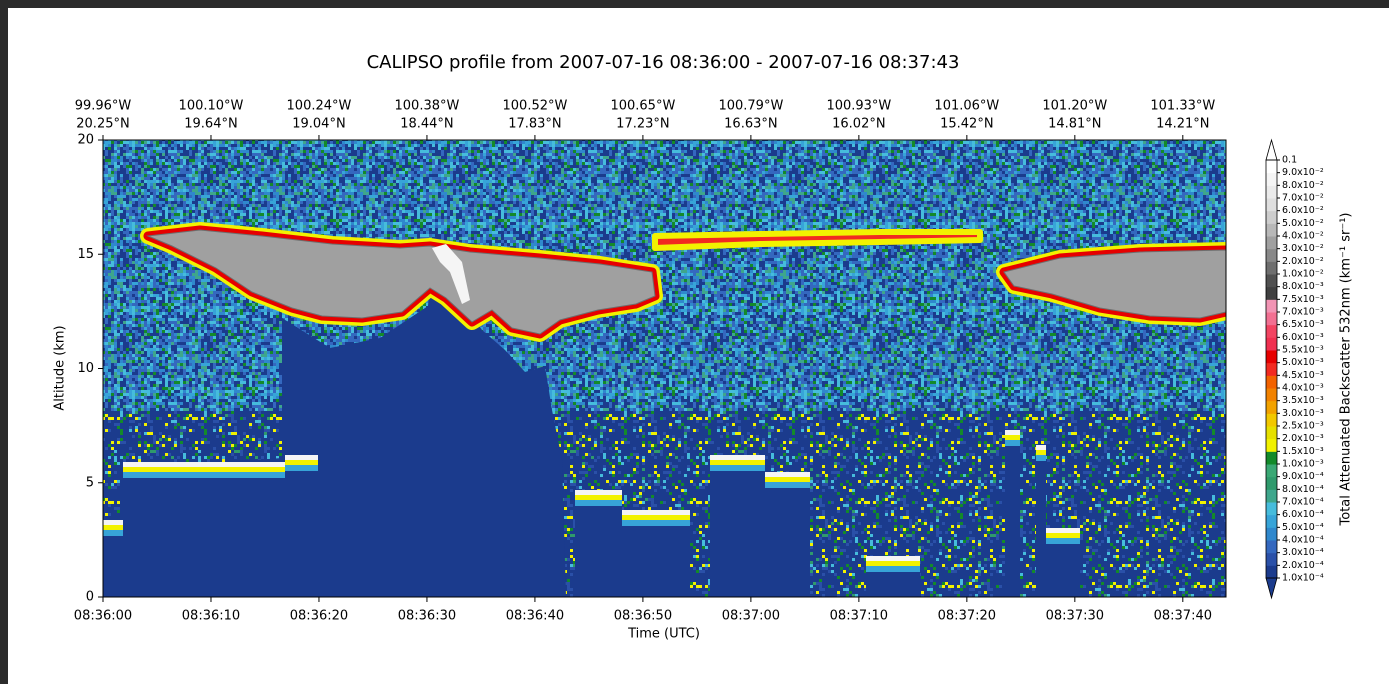 This screenshot has width=1389, height=684. What do you see at coordinates (1183, 616) in the screenshot?
I see `x-tick-label: 08:37:40` at bounding box center [1183, 616].